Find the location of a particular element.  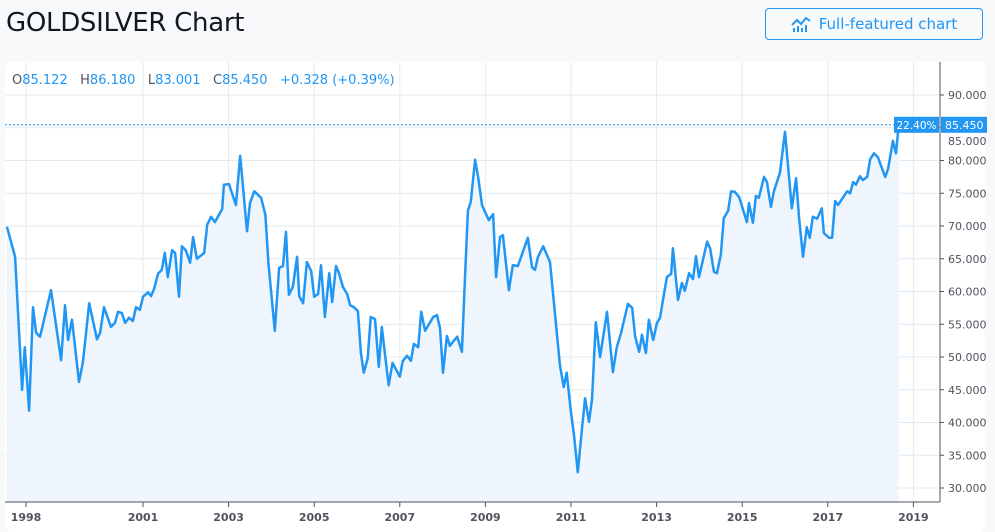

y-tick-label: 55.000 is located at coordinates (967, 324).